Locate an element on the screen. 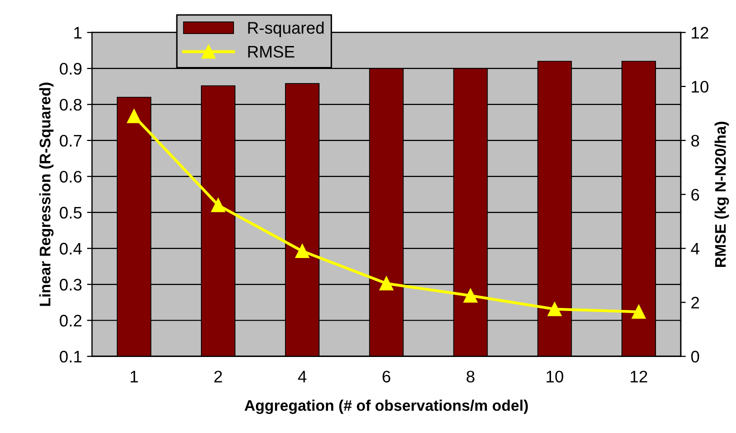 This screenshot has width=736, height=433. y-tick-label: 0.4 is located at coordinates (71, 248).